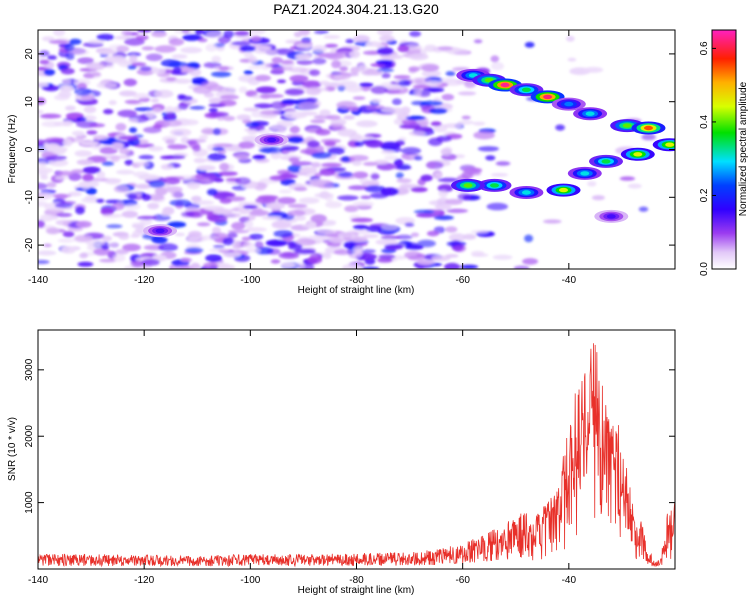  I want to click on snr-x-tick-label: -80, so click(356, 580).